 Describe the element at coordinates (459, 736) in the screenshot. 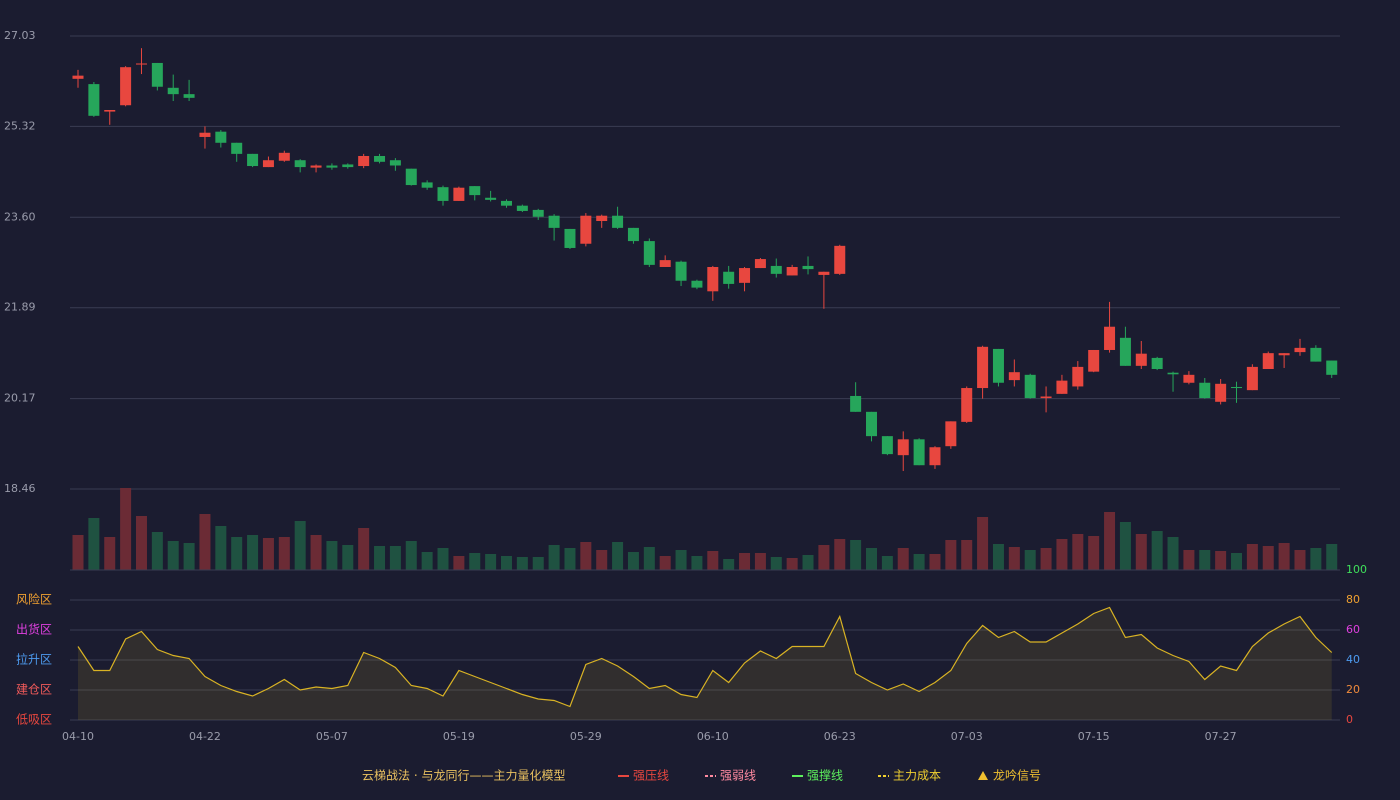

I see `x-tick-label: 05-19` at that location.